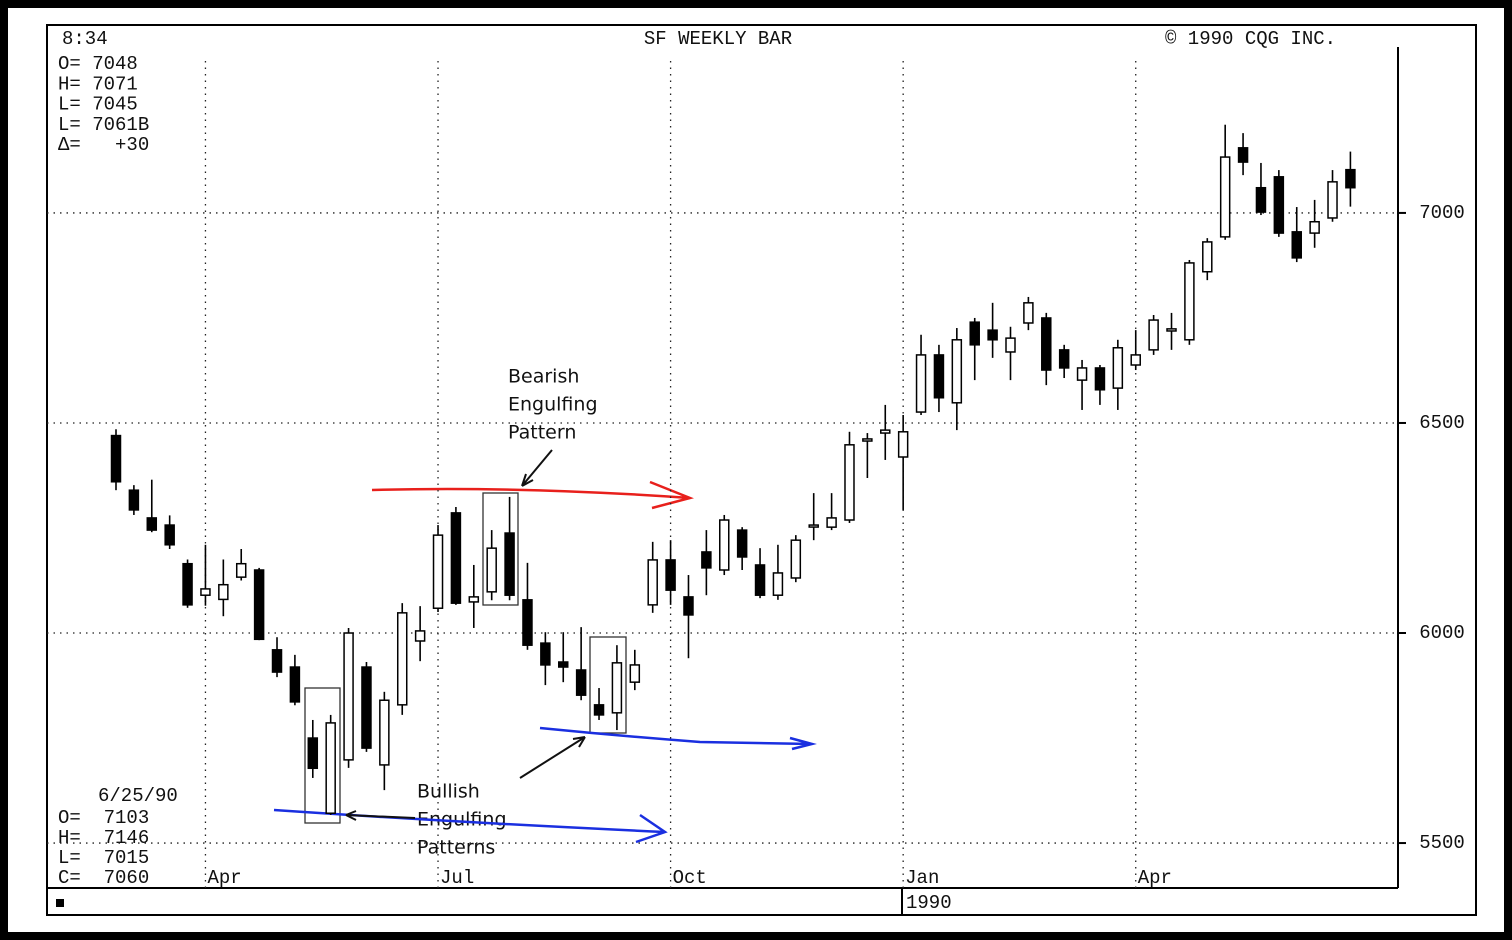  I want to click on resistance-arrow, so click(532, 495).